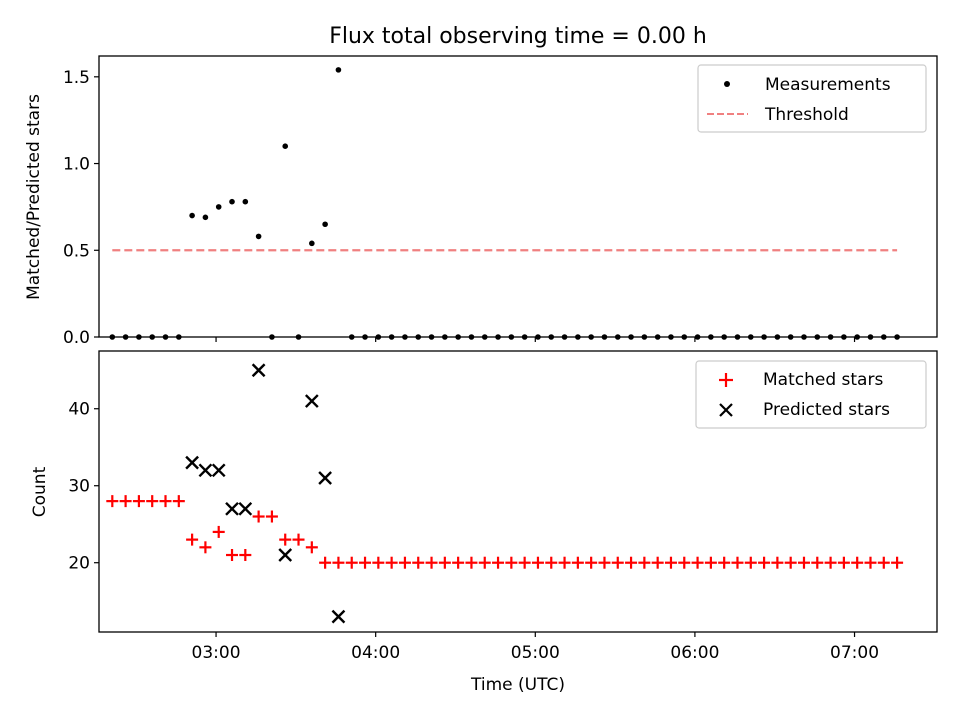  What do you see at coordinates (76, 338) in the screenshot?
I see `top-ytick-label: 0.0` at bounding box center [76, 338].